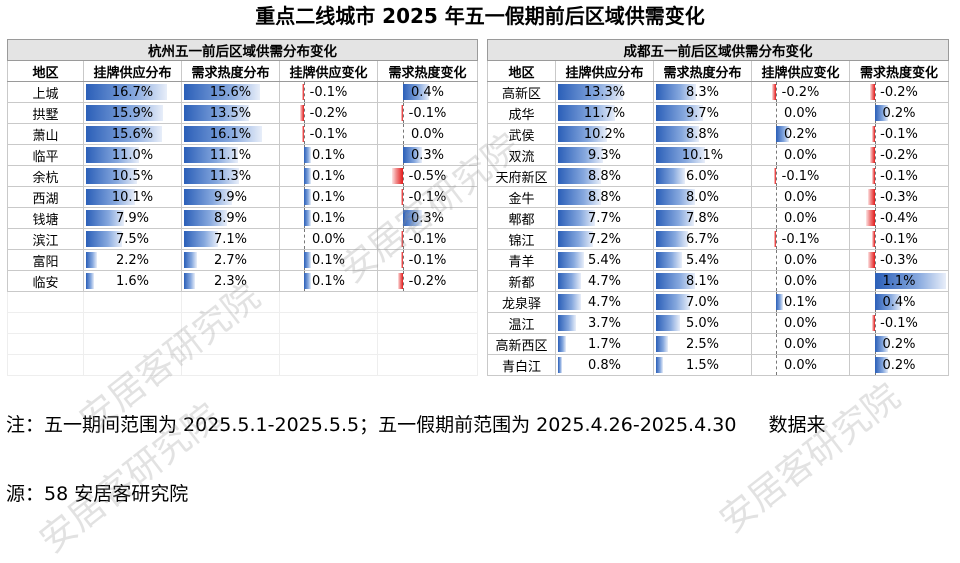 The height and width of the screenshot is (563, 960). What do you see at coordinates (132, 92) in the screenshot?
I see `supply-value: 16.7%` at bounding box center [132, 92].